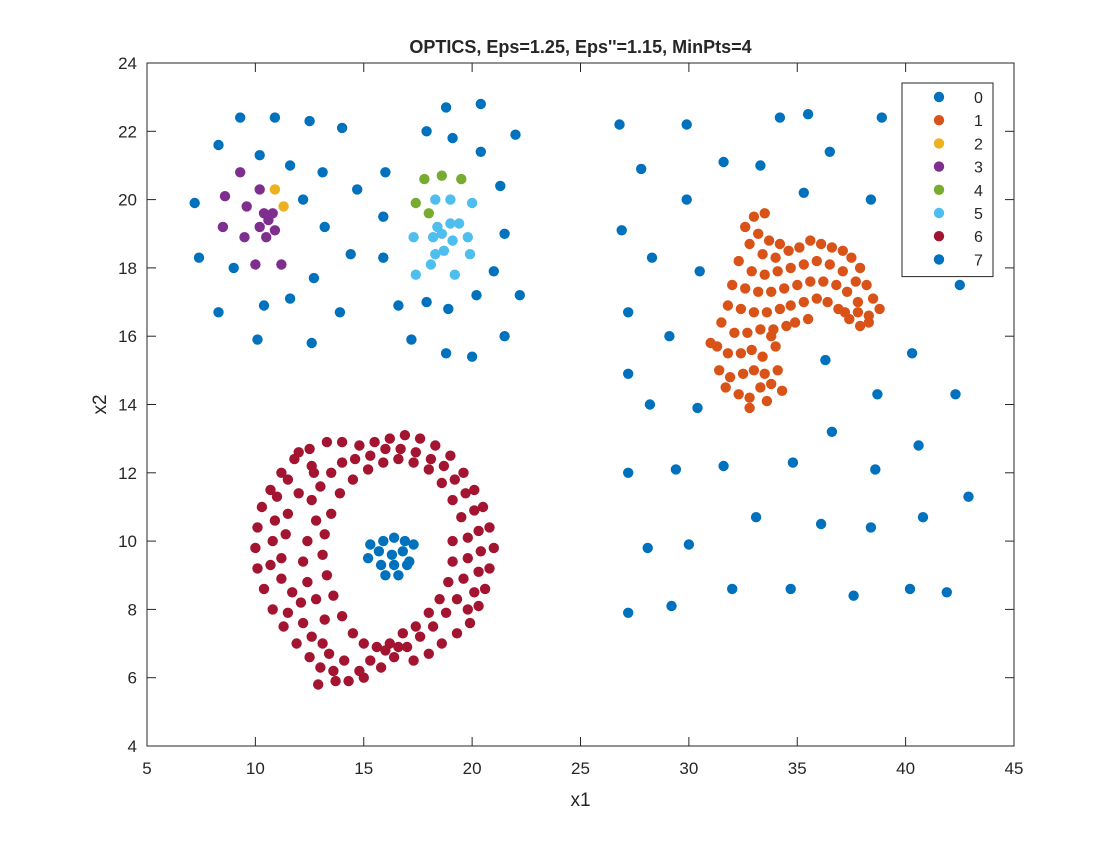 The height and width of the screenshot is (845, 1120). I want to click on y-tick-label: 22, so click(127, 131).